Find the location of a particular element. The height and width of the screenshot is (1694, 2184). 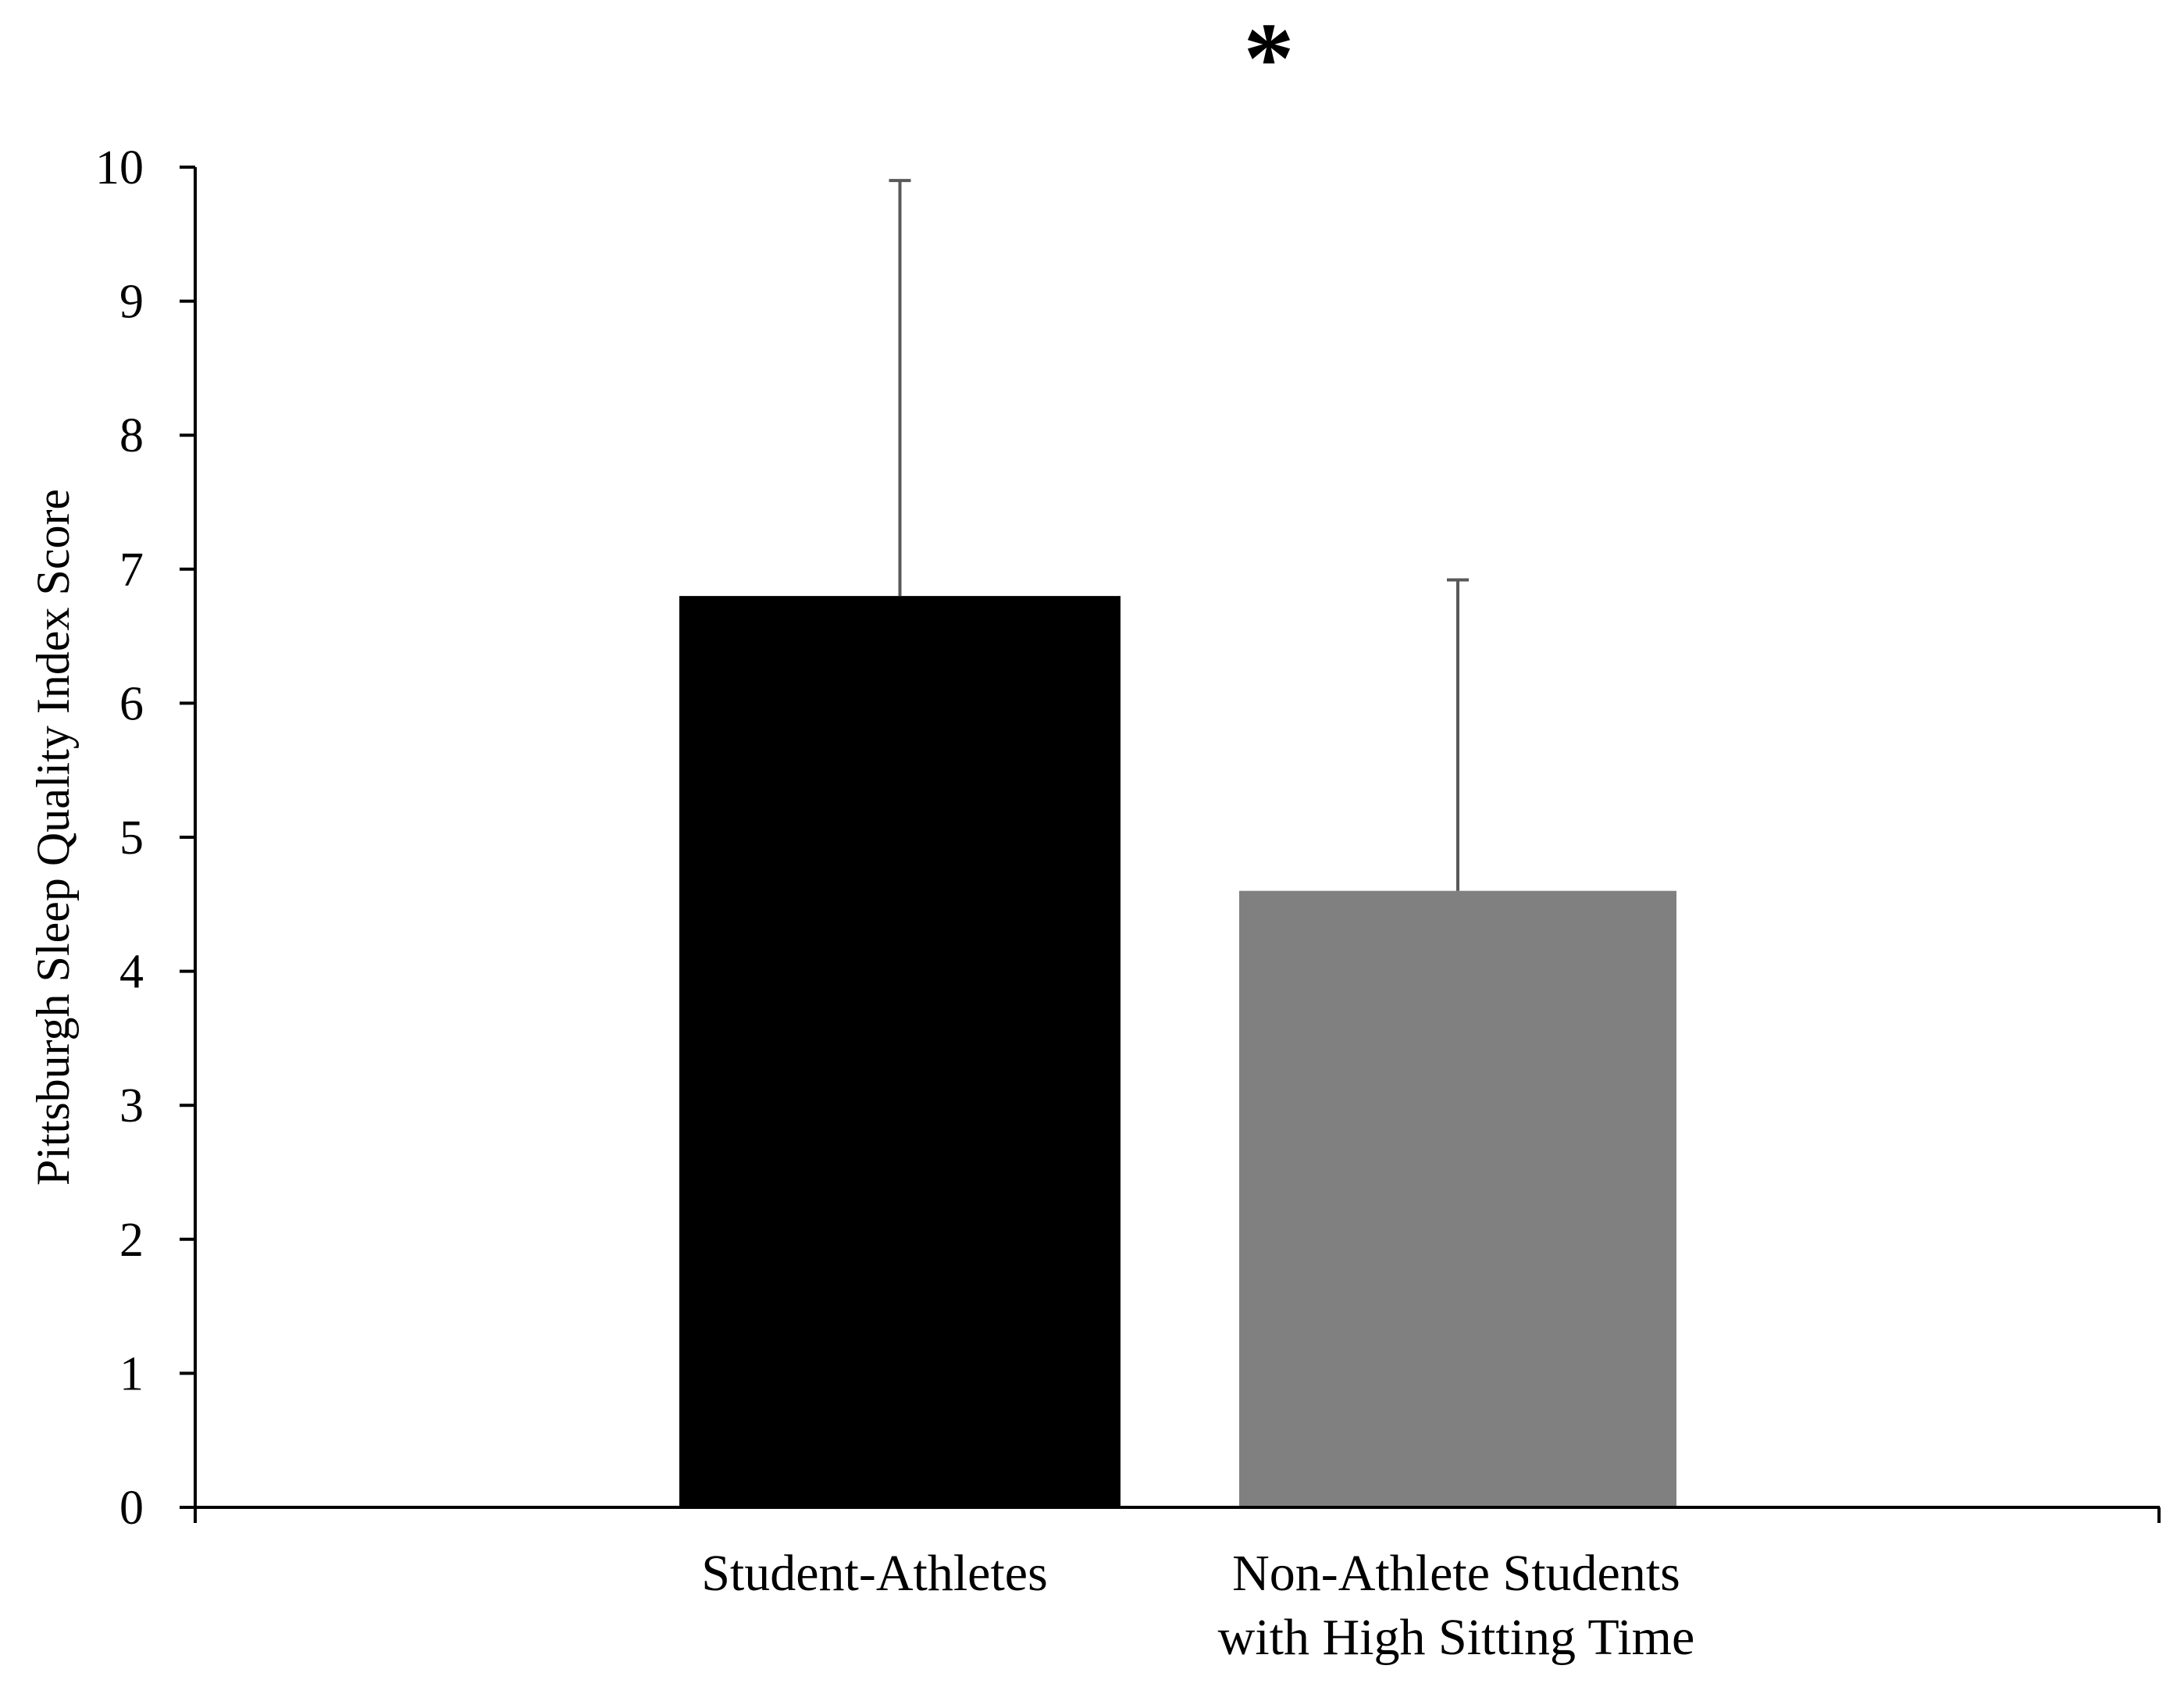

y-tick-label: 7 is located at coordinates (131, 570).